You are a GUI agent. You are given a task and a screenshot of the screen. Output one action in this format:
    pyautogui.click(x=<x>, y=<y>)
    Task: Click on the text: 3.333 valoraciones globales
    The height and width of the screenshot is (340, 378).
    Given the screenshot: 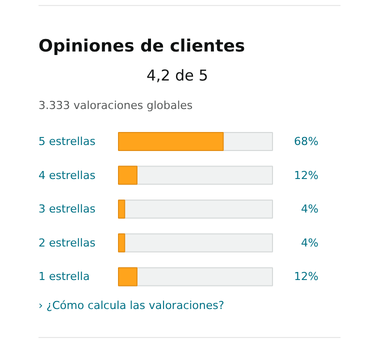 What is the action you would take?
    pyautogui.click(x=115, y=105)
    